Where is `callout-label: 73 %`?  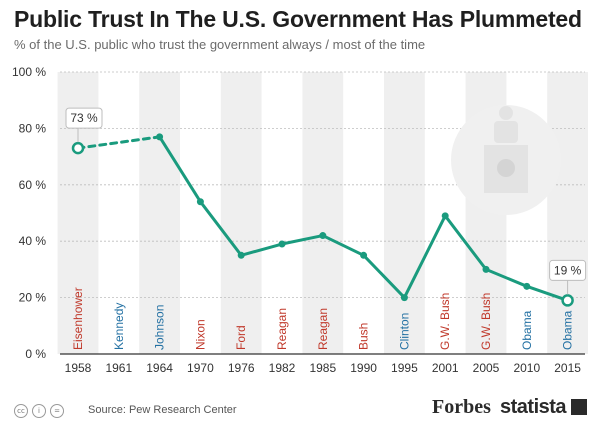 callout-label: 73 % is located at coordinates (84, 118).